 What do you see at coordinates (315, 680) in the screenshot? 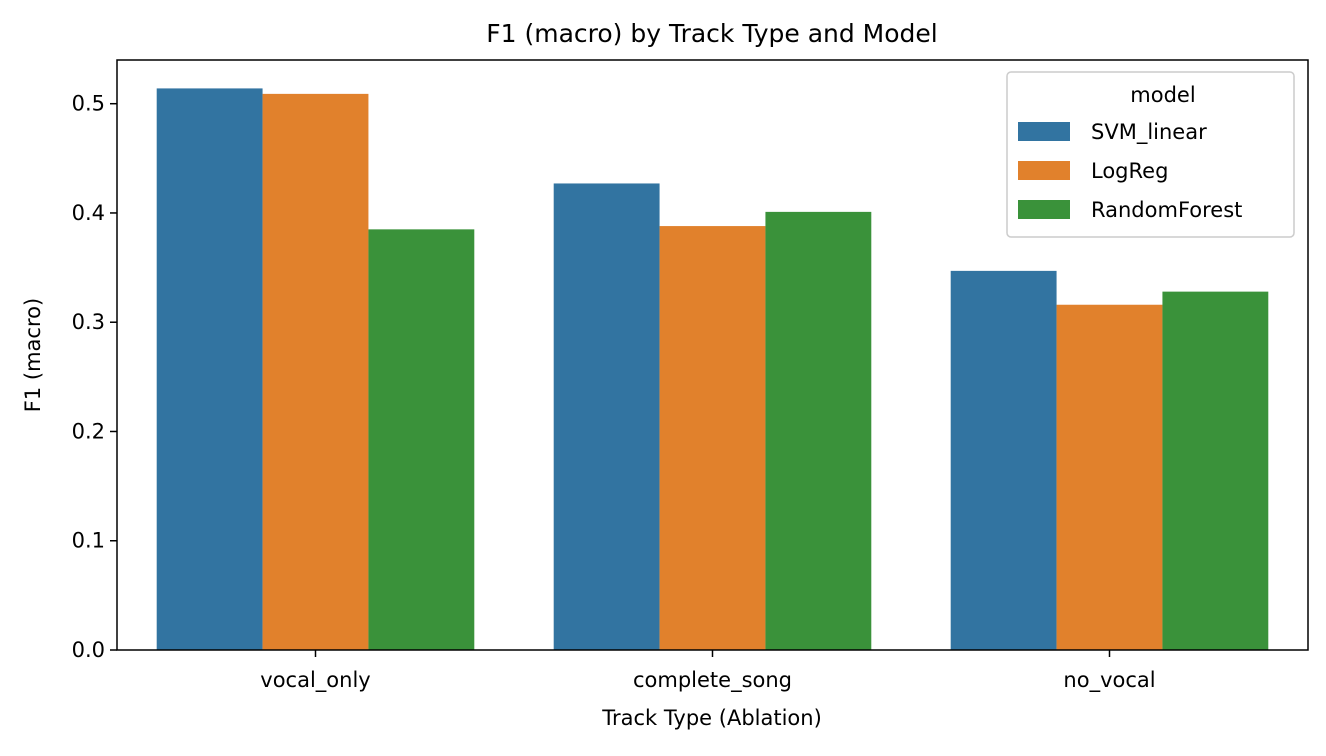
I see `x-tick-label: vocal_only` at bounding box center [315, 680].